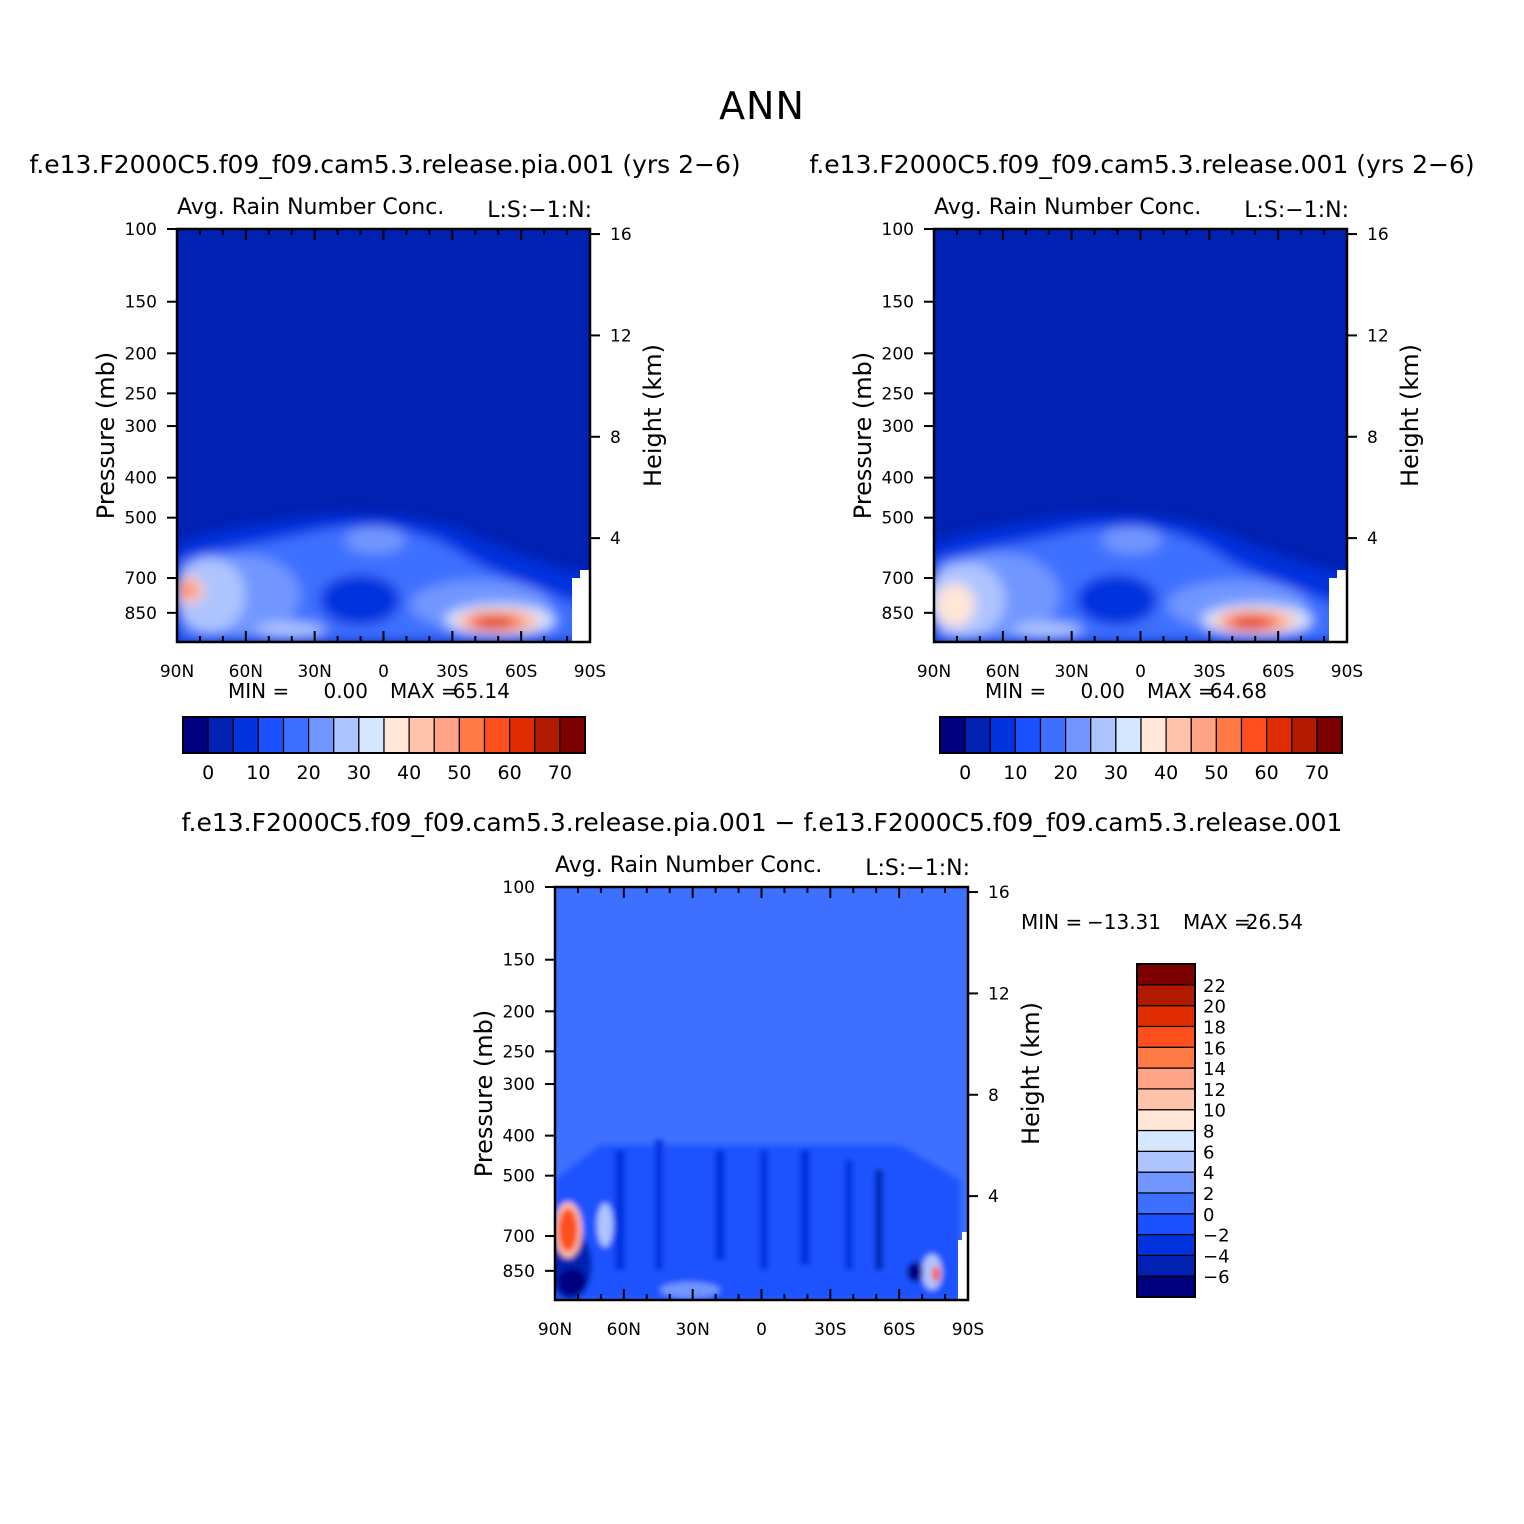 Image resolution: width=1524 pixels, height=1524 pixels. Describe the element at coordinates (1214, 1090) in the screenshot. I see `colorbar-label: 12` at that location.